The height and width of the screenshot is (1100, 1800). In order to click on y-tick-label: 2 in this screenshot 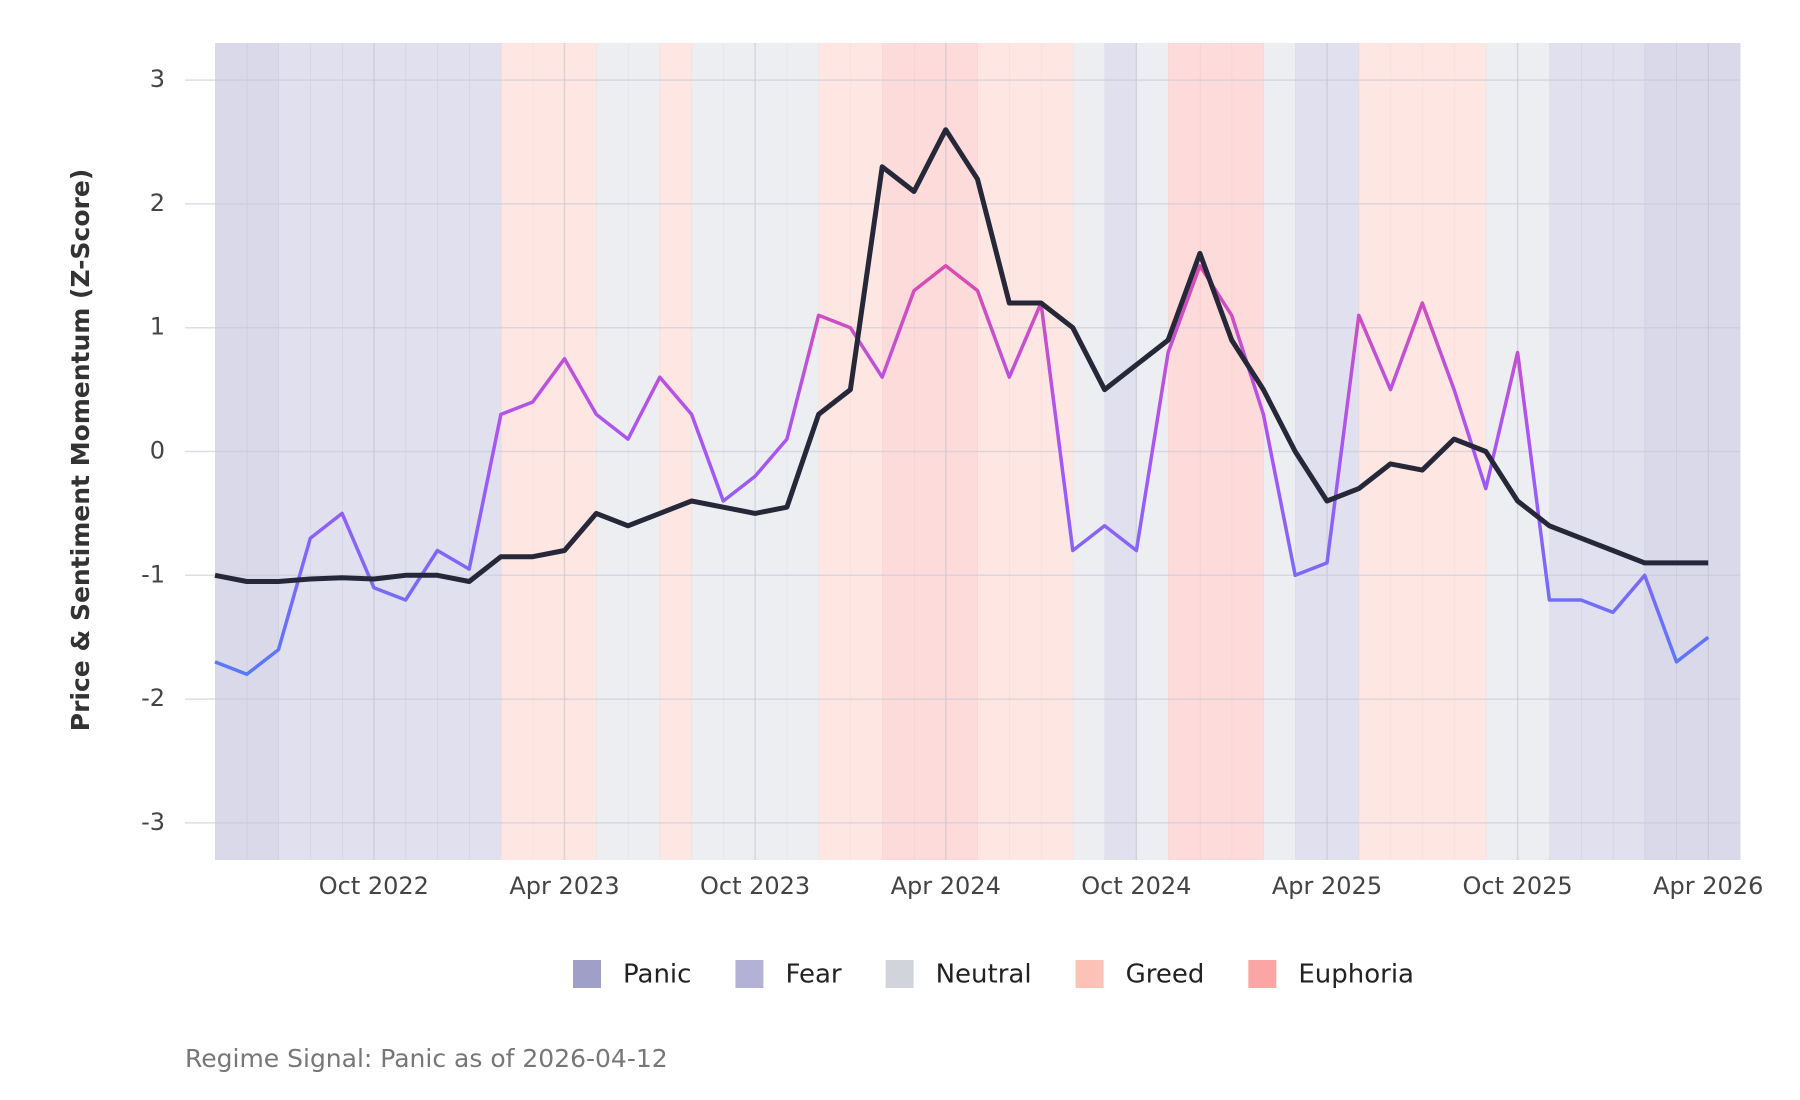, I will do `click(157, 203)`.